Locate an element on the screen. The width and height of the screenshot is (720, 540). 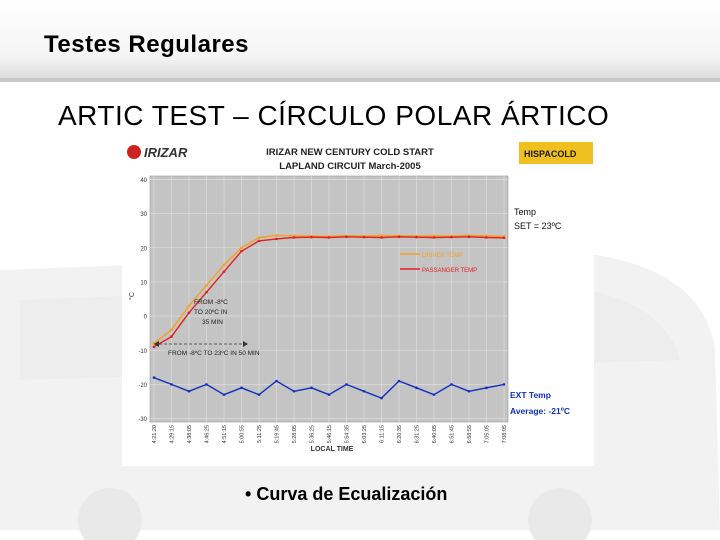
x-tick-label: 4:21:20 is located at coordinates (155, 434).